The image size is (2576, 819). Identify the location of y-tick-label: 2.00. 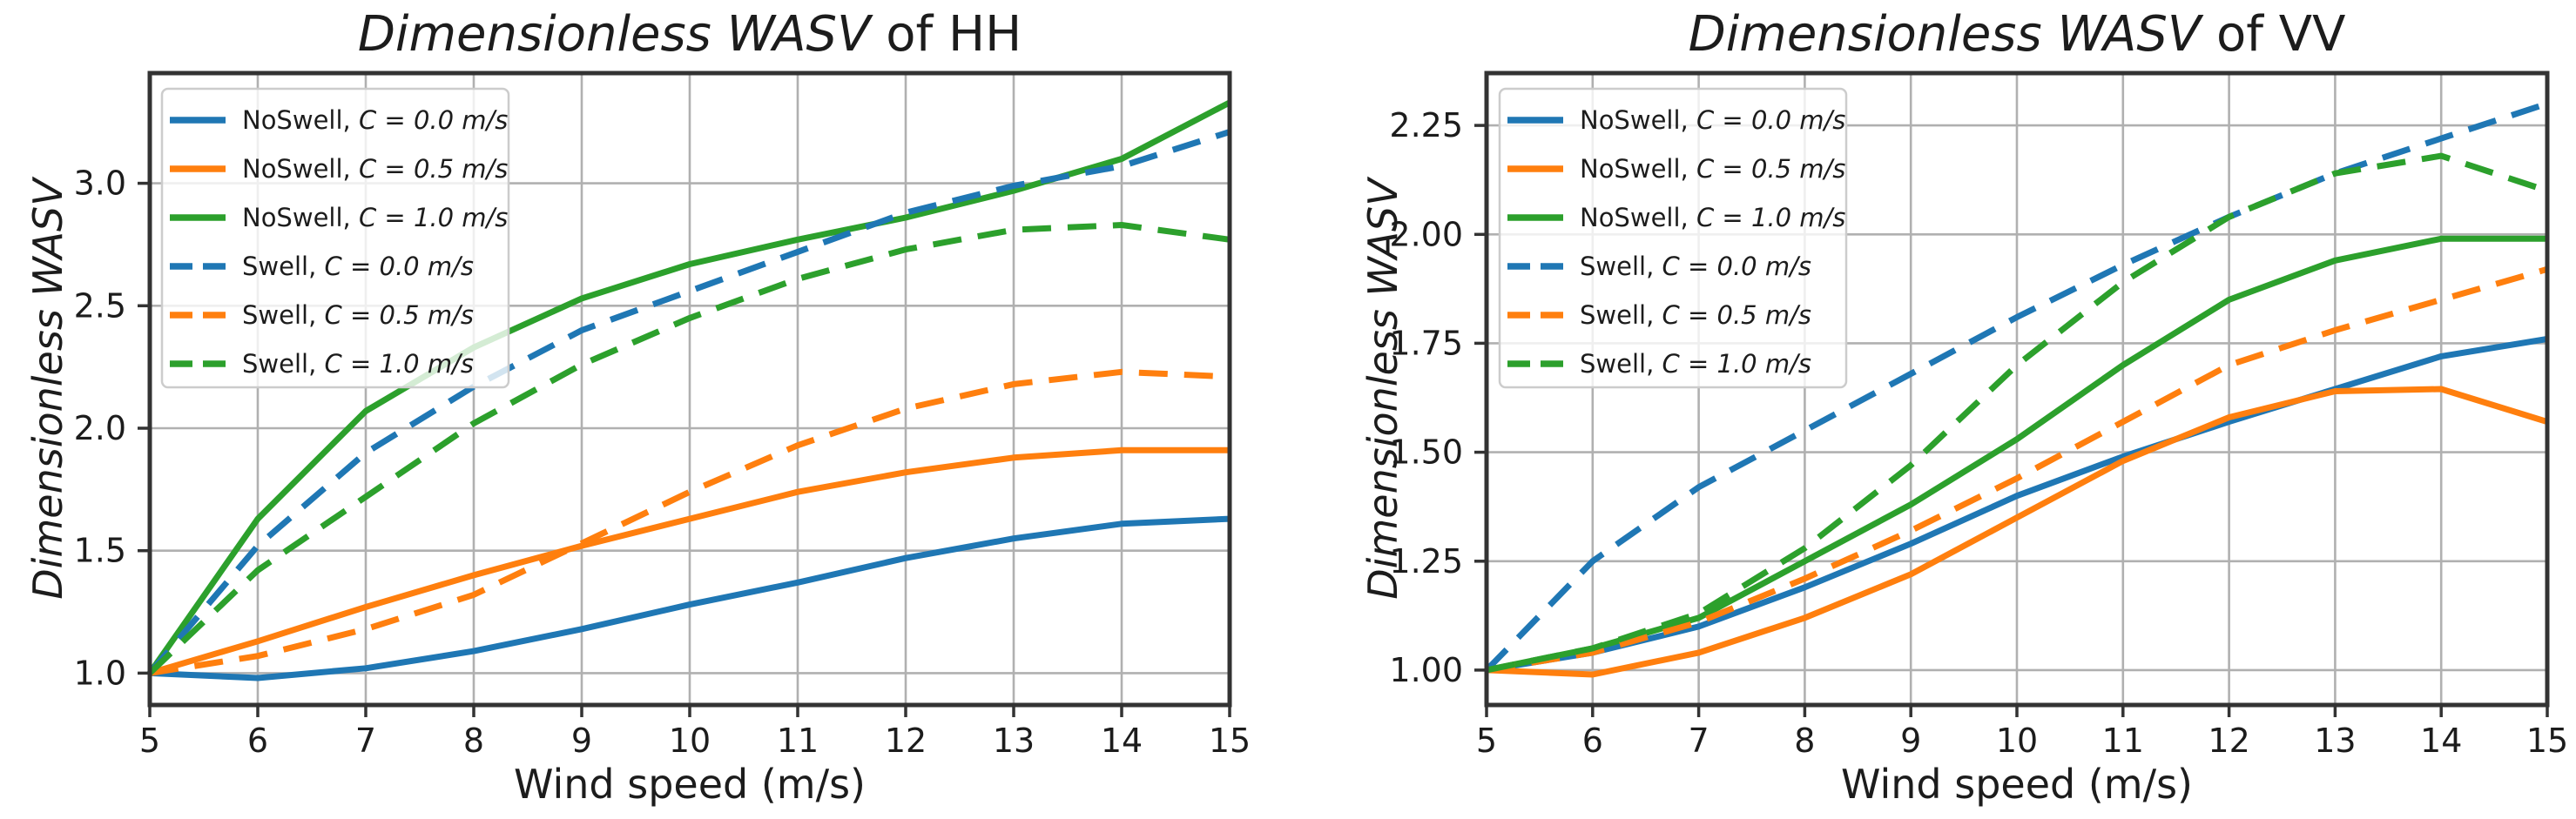
(1426, 234).